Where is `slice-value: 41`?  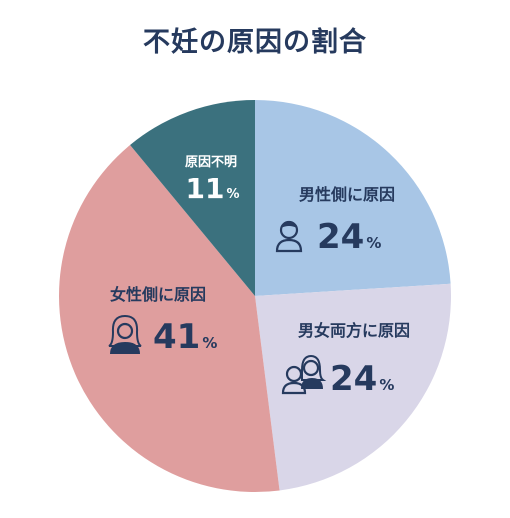 slice-value: 41 is located at coordinates (176, 337).